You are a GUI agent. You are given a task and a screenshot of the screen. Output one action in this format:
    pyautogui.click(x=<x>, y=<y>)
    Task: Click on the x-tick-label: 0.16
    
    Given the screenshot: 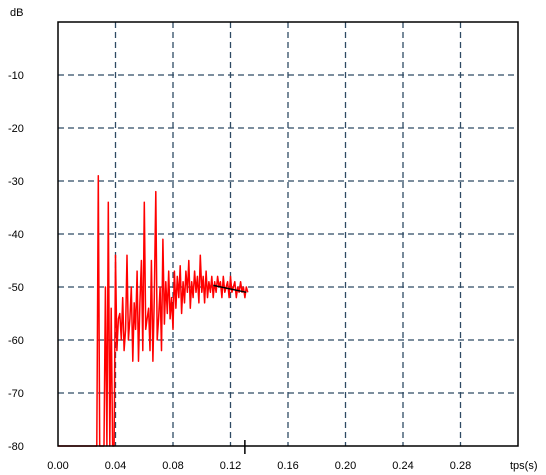 What is the action you would take?
    pyautogui.click(x=287, y=466)
    